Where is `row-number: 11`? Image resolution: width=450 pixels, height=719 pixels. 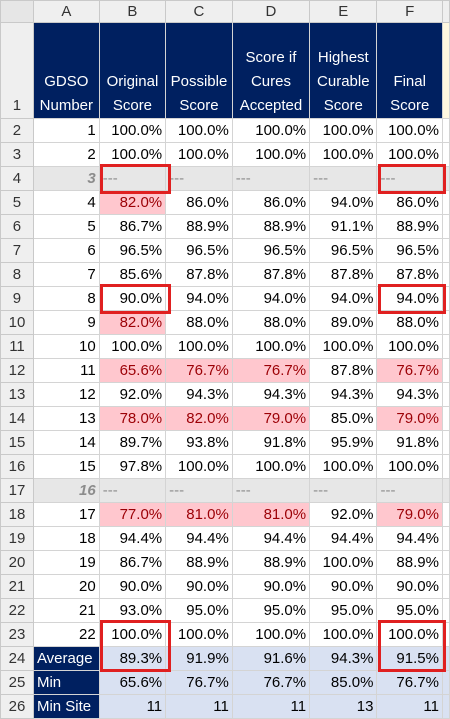 row-number: 11 is located at coordinates (17, 346).